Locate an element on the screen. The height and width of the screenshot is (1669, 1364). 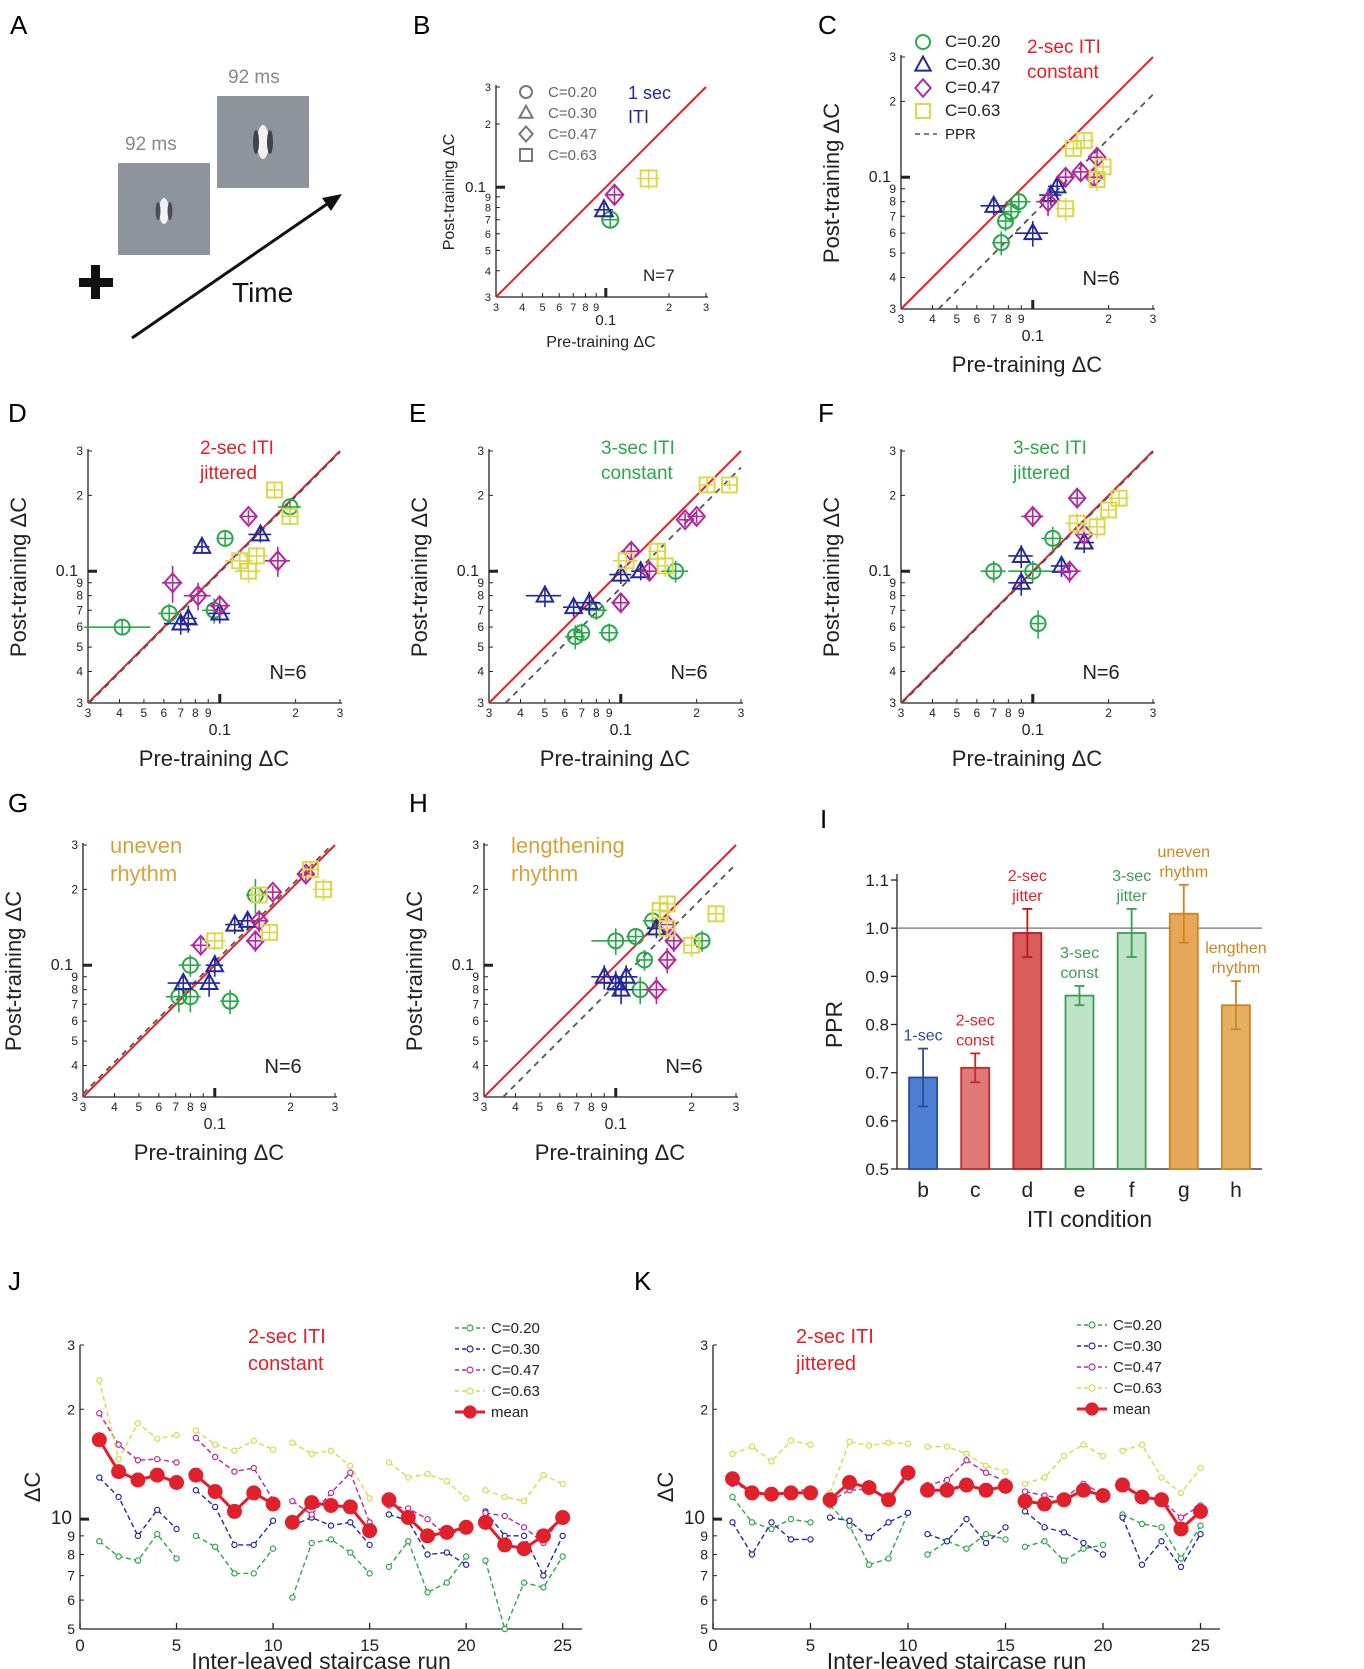
legend-label: C=0.47 is located at coordinates (1137, 1367).